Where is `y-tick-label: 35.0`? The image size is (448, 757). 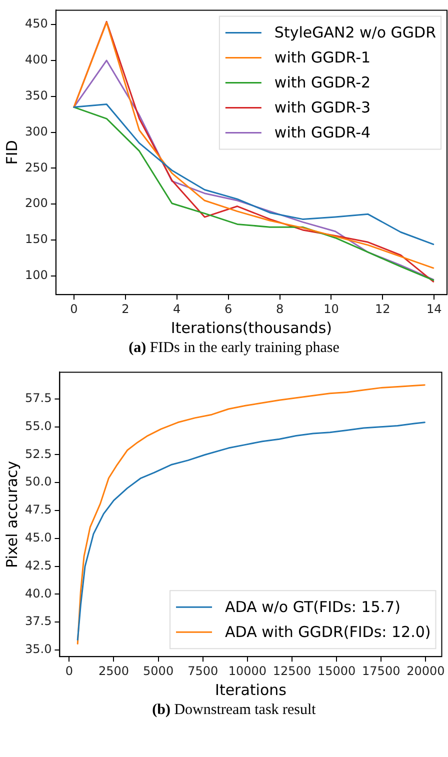 y-tick-label: 35.0 is located at coordinates (38, 649).